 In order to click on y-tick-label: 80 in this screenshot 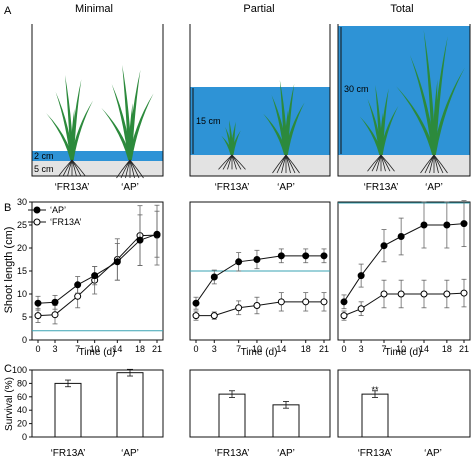, I will do `click(22, 383)`.